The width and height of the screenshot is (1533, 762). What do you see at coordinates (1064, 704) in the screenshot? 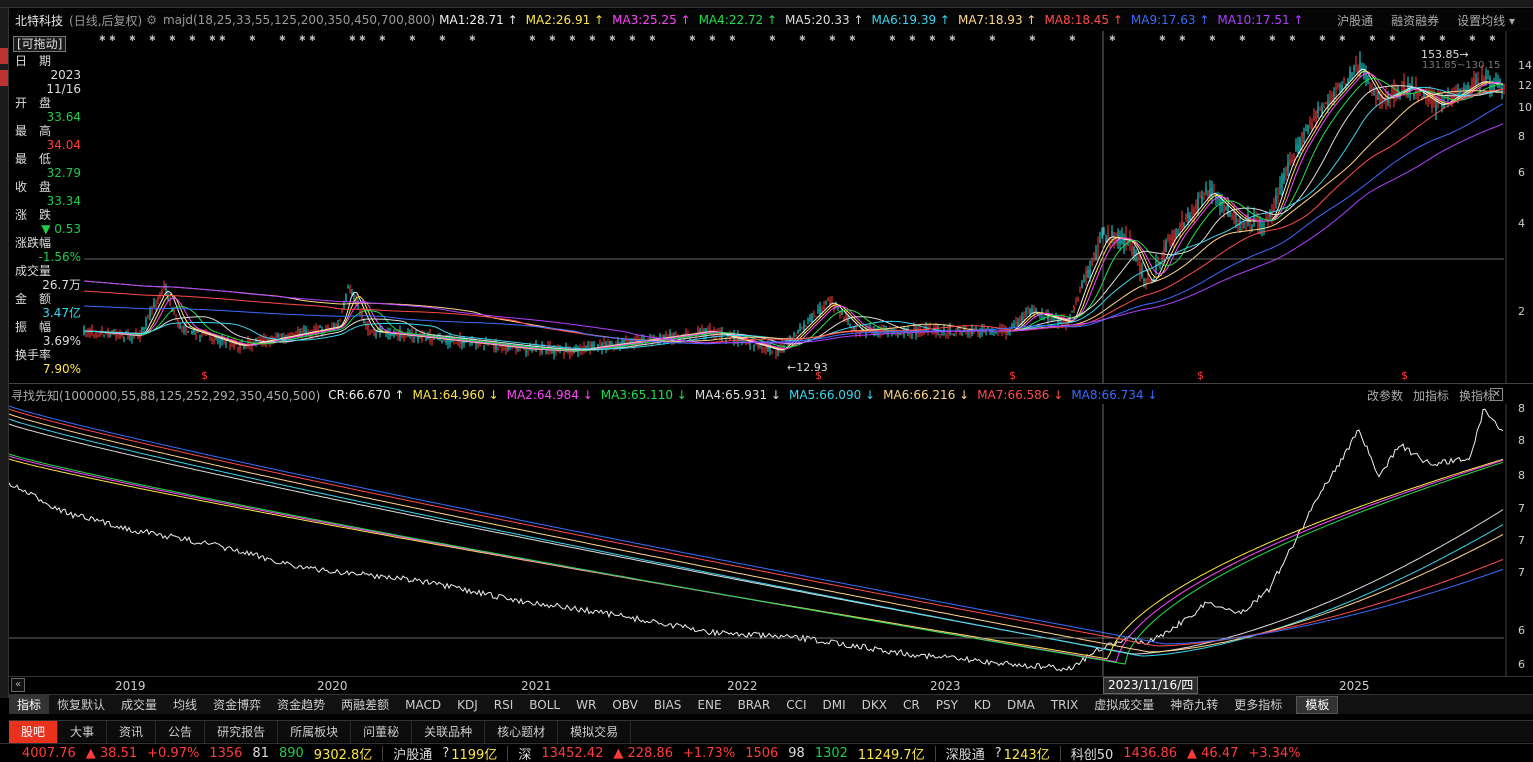
I see `indicator-tab-24: TRIX` at bounding box center [1064, 704].